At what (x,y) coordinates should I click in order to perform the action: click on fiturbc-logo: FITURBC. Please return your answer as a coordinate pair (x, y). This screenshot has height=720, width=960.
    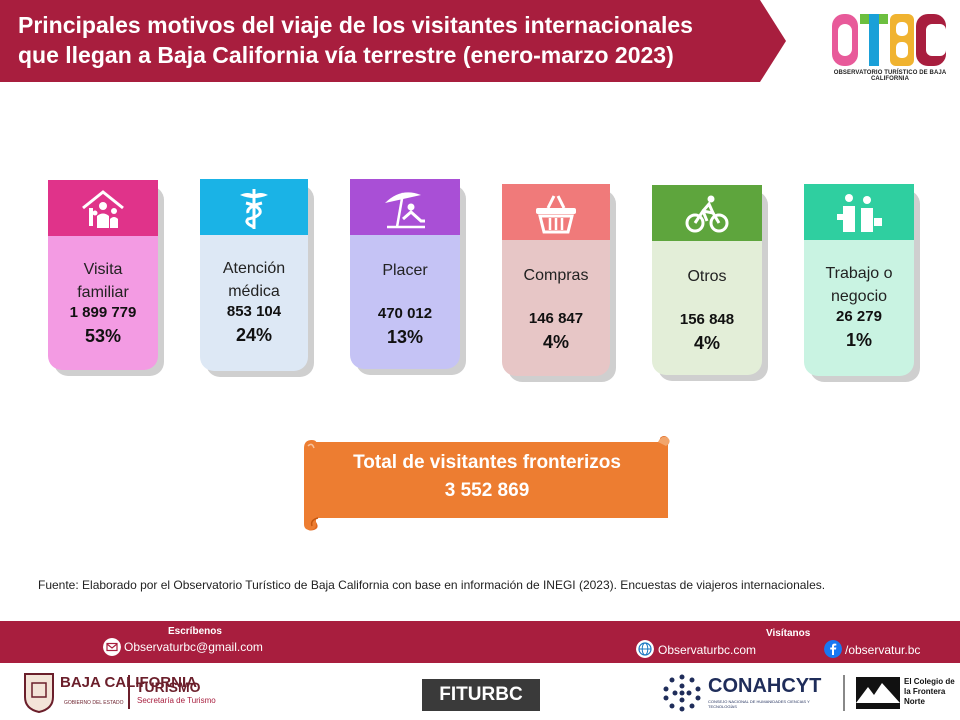
    Looking at the image, I should click on (481, 695).